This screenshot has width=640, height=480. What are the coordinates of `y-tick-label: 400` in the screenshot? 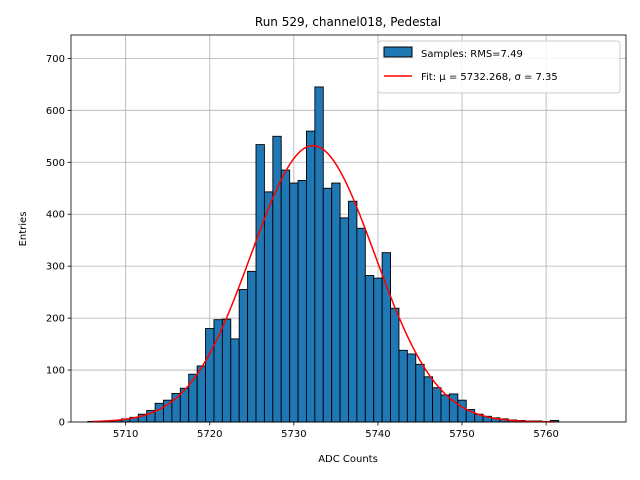 It's located at (55, 215).